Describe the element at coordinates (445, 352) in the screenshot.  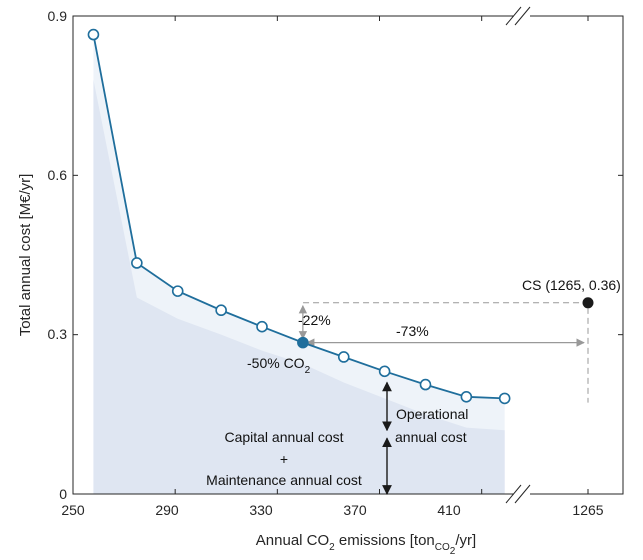
I see `cs-dashed-connector` at that location.